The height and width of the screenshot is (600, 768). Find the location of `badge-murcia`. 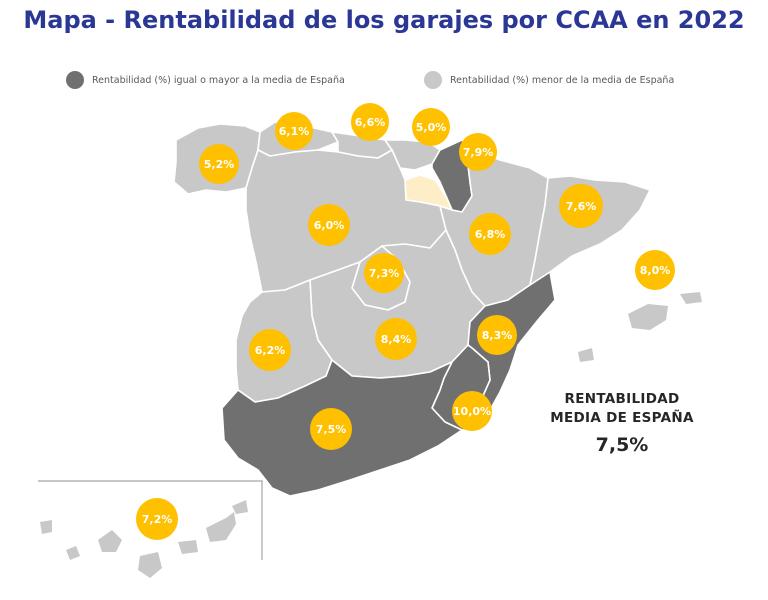

badge-murcia is located at coordinates (472, 411).